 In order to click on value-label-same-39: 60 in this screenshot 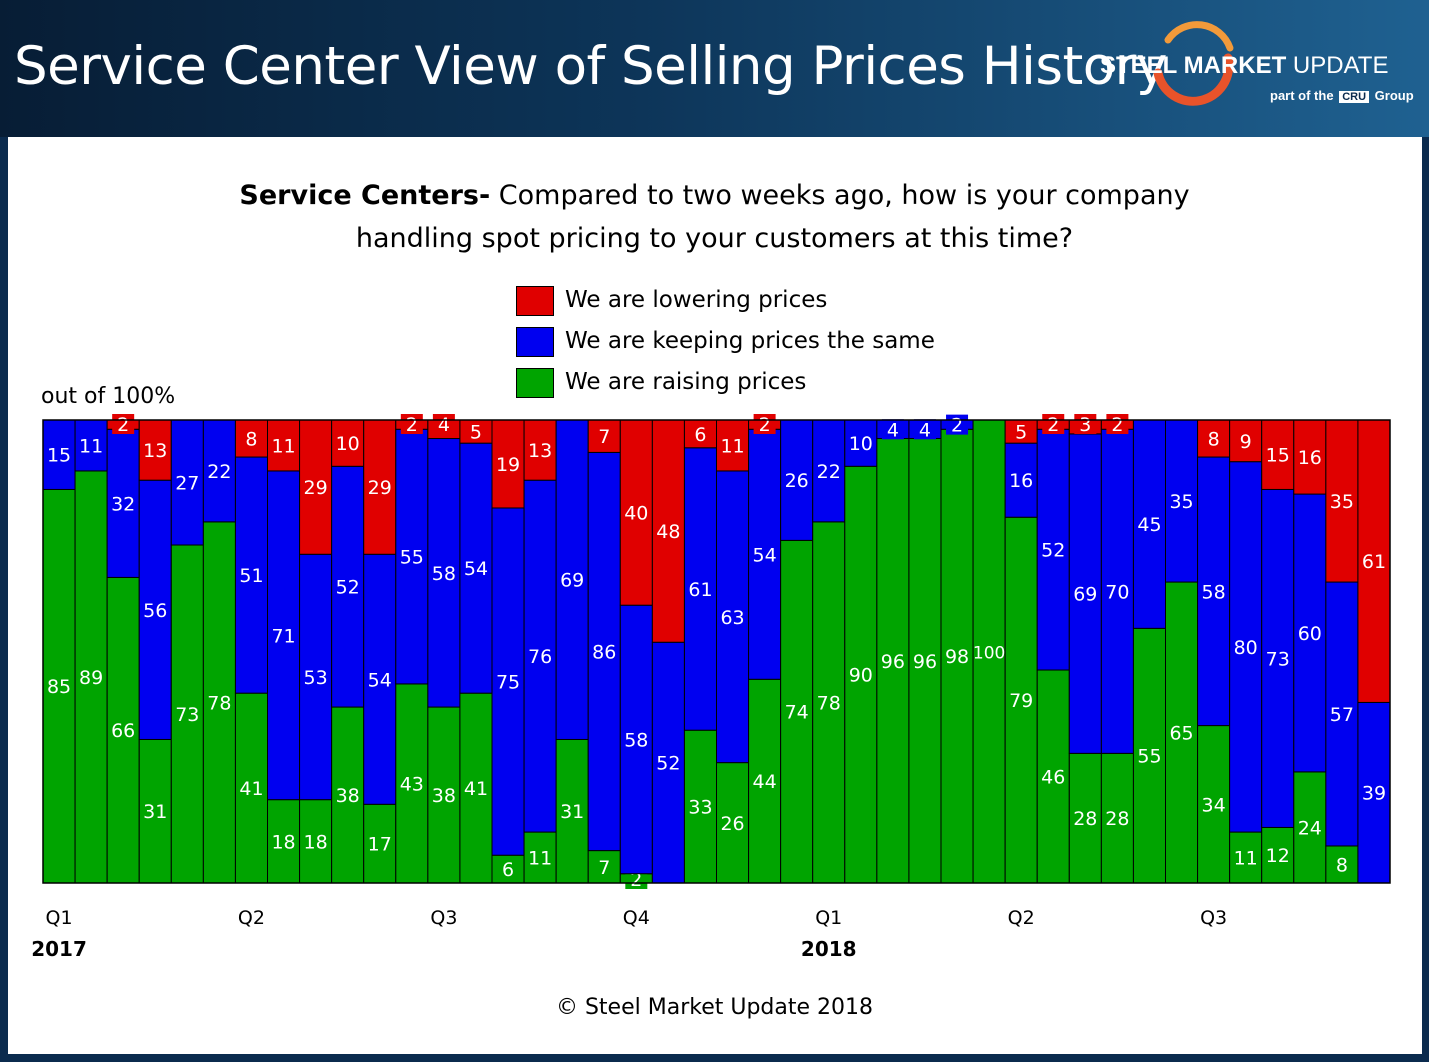, I will do `click(1310, 634)`.